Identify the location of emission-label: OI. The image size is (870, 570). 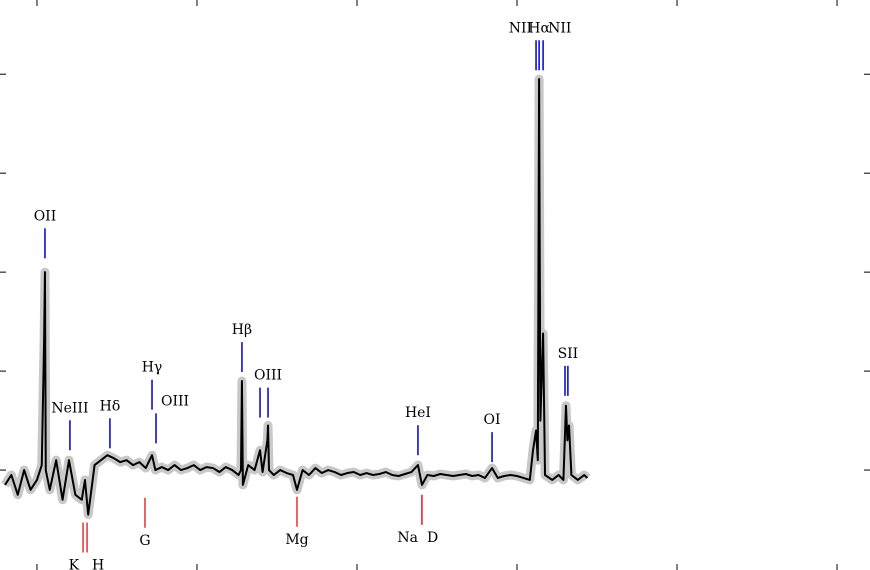
(492, 420).